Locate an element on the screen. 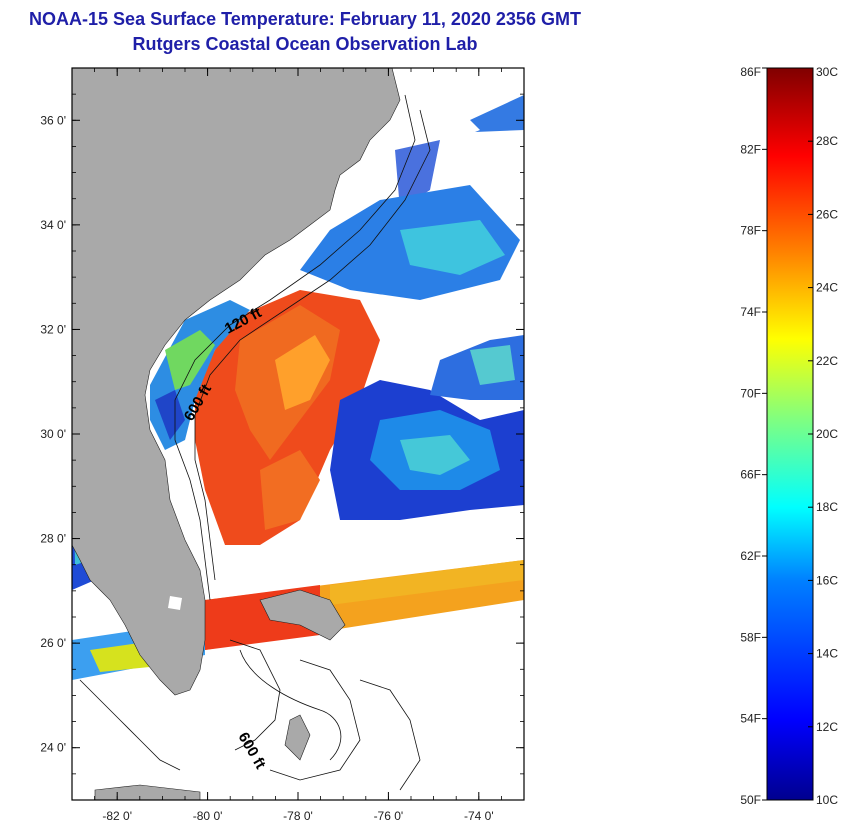 This screenshot has width=849, height=832. colorbar-c-label: 28C is located at coordinates (827, 141).